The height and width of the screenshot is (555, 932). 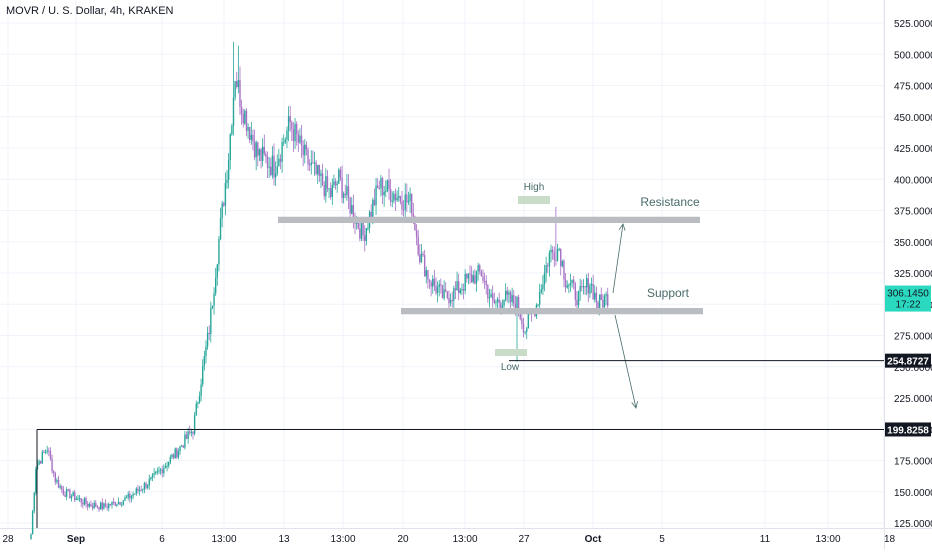 What do you see at coordinates (913, 399) in the screenshot?
I see `y-tick-label: 225.0000` at bounding box center [913, 399].